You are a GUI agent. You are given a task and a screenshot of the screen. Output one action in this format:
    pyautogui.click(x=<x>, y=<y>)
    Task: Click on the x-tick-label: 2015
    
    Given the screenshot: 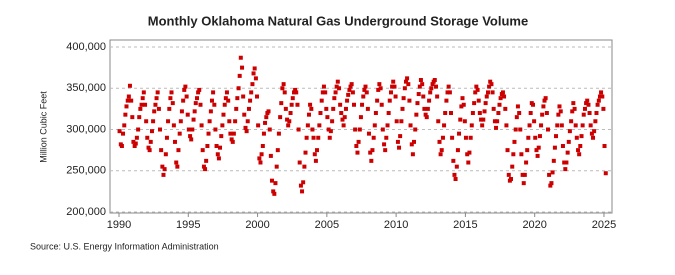 What is the action you would take?
    pyautogui.click(x=465, y=225)
    